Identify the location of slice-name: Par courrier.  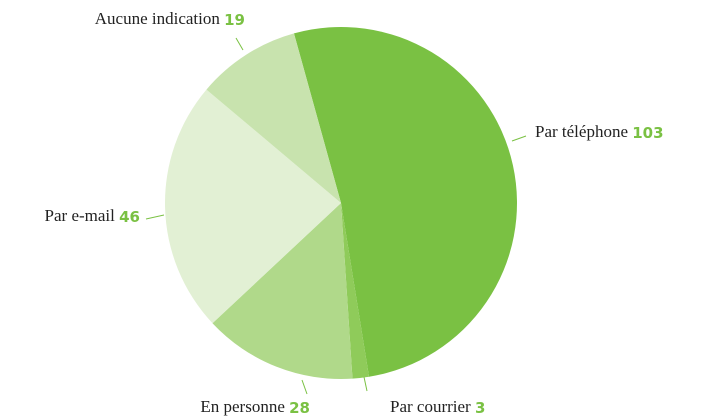
(430, 406).